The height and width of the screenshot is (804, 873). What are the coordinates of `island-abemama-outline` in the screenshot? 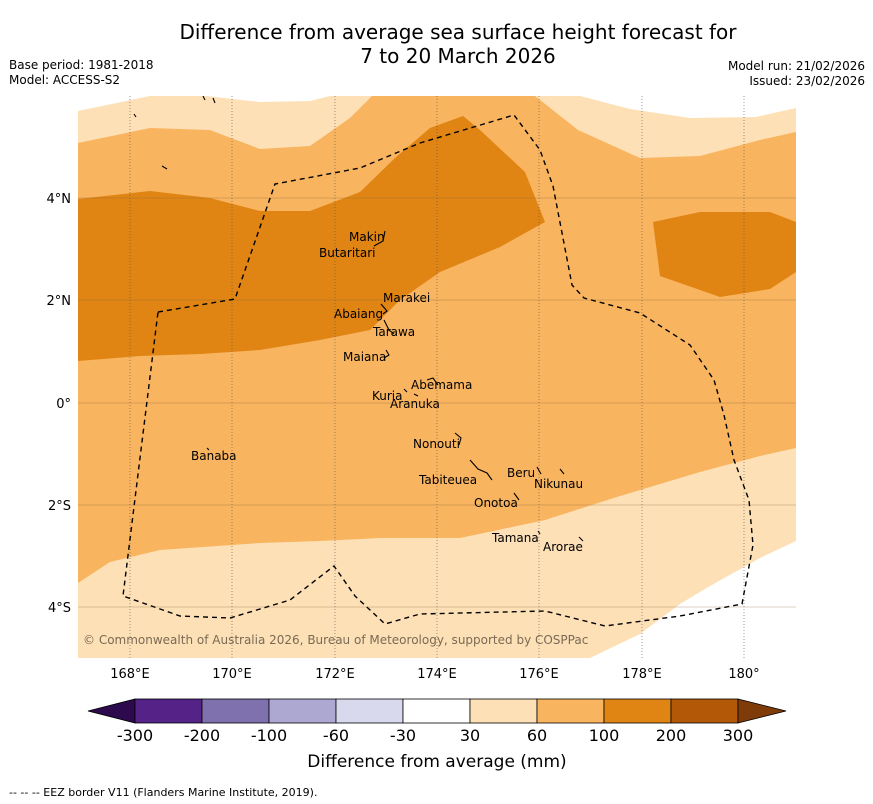 It's located at (432, 381).